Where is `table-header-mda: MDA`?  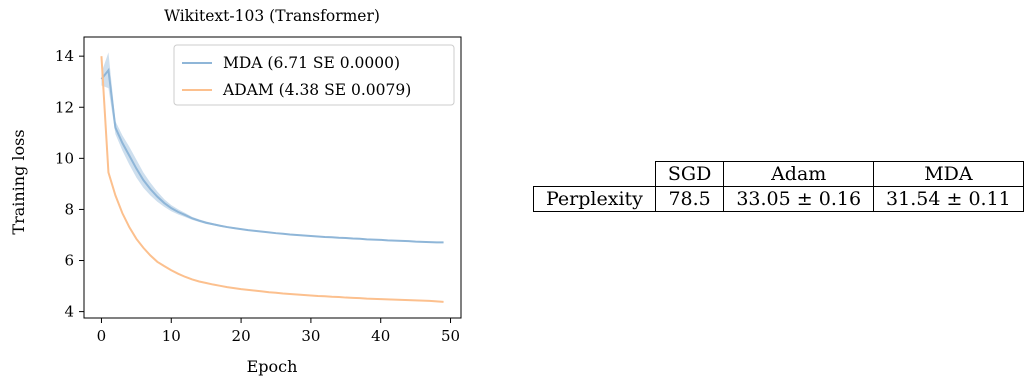 table-header-mda: MDA is located at coordinates (948, 174).